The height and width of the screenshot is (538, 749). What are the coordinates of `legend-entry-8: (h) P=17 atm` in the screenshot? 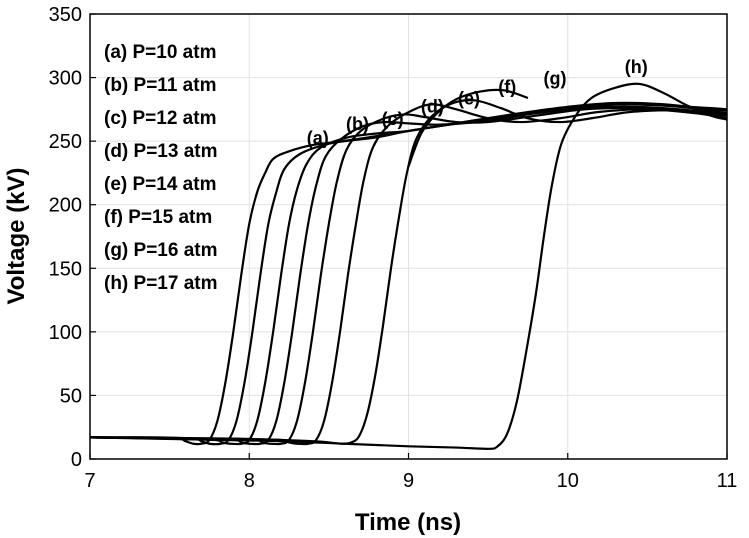 It's located at (161, 283).